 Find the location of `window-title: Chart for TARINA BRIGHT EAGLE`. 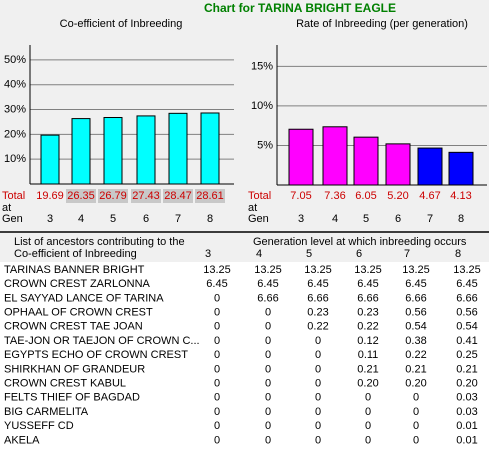

window-title: Chart for TARINA BRIGHT EAGLE is located at coordinates (300, 8).